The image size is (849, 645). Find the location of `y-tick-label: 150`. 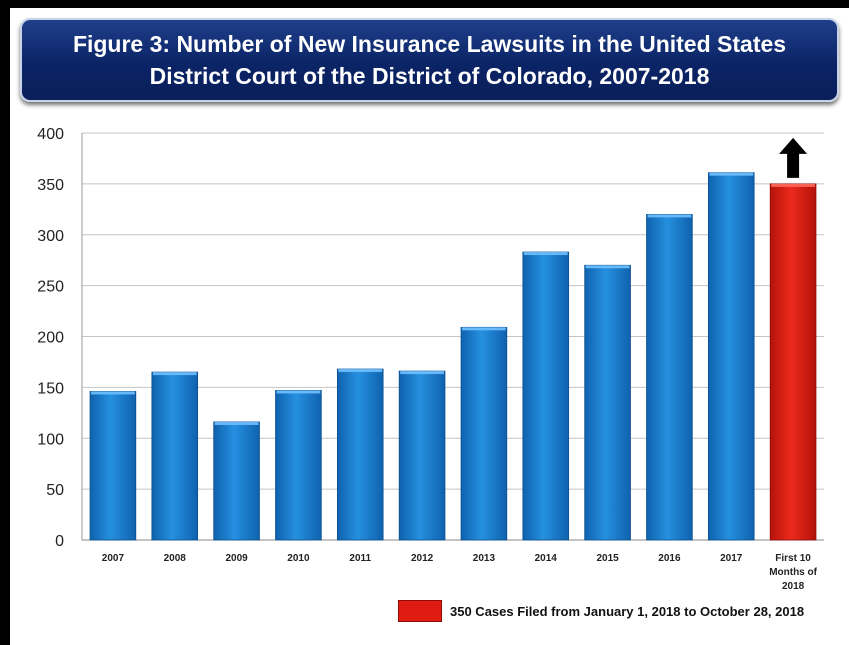

y-tick-label: 150 is located at coordinates (50, 388).